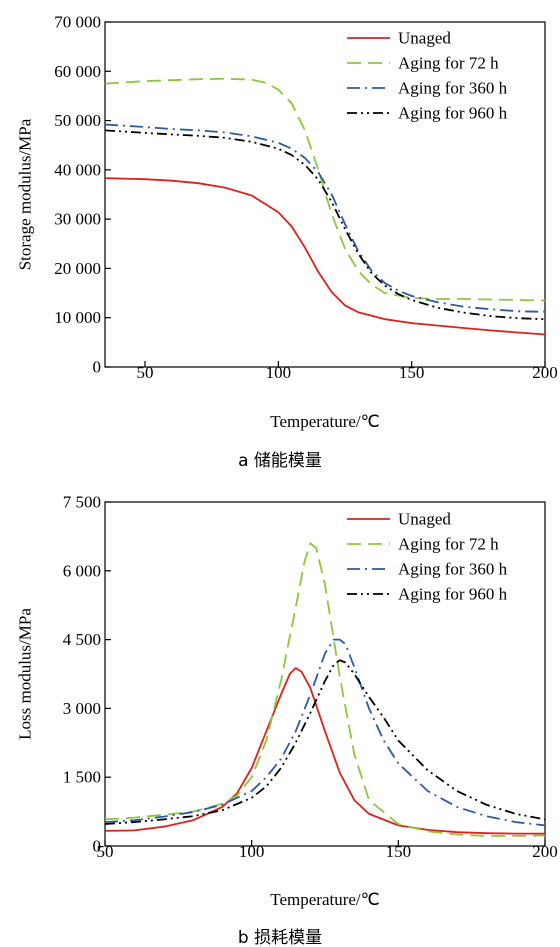 The width and height of the screenshot is (560, 947). Describe the element at coordinates (82, 570) in the screenshot. I see `y-tick-label: 6 000` at that location.